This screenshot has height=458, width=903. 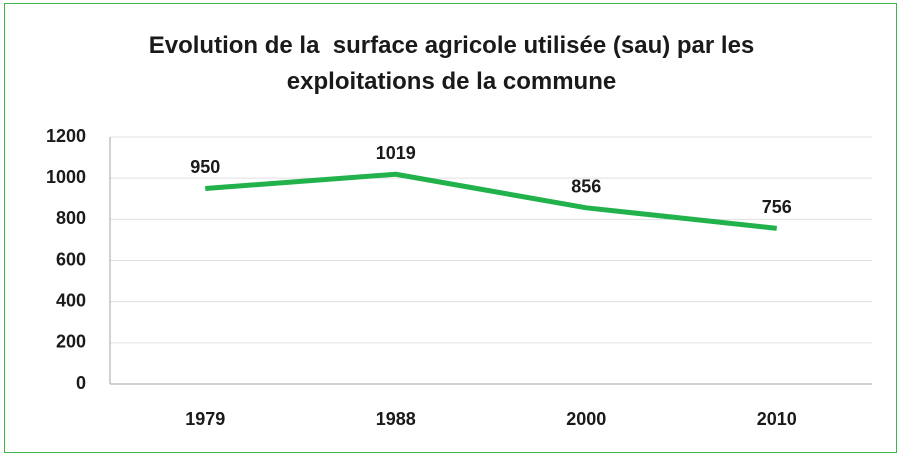 What do you see at coordinates (777, 419) in the screenshot?
I see `x-tick-label: 2010` at bounding box center [777, 419].